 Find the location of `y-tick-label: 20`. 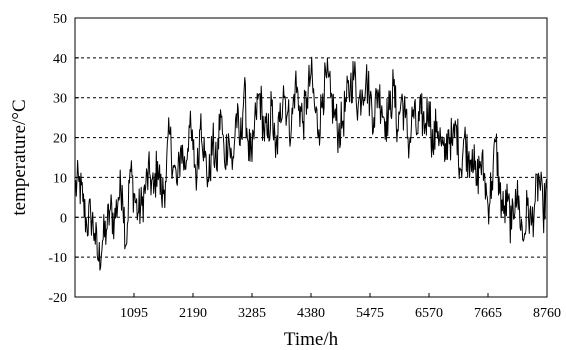

y-tick-label: 20 is located at coordinates (60, 139).